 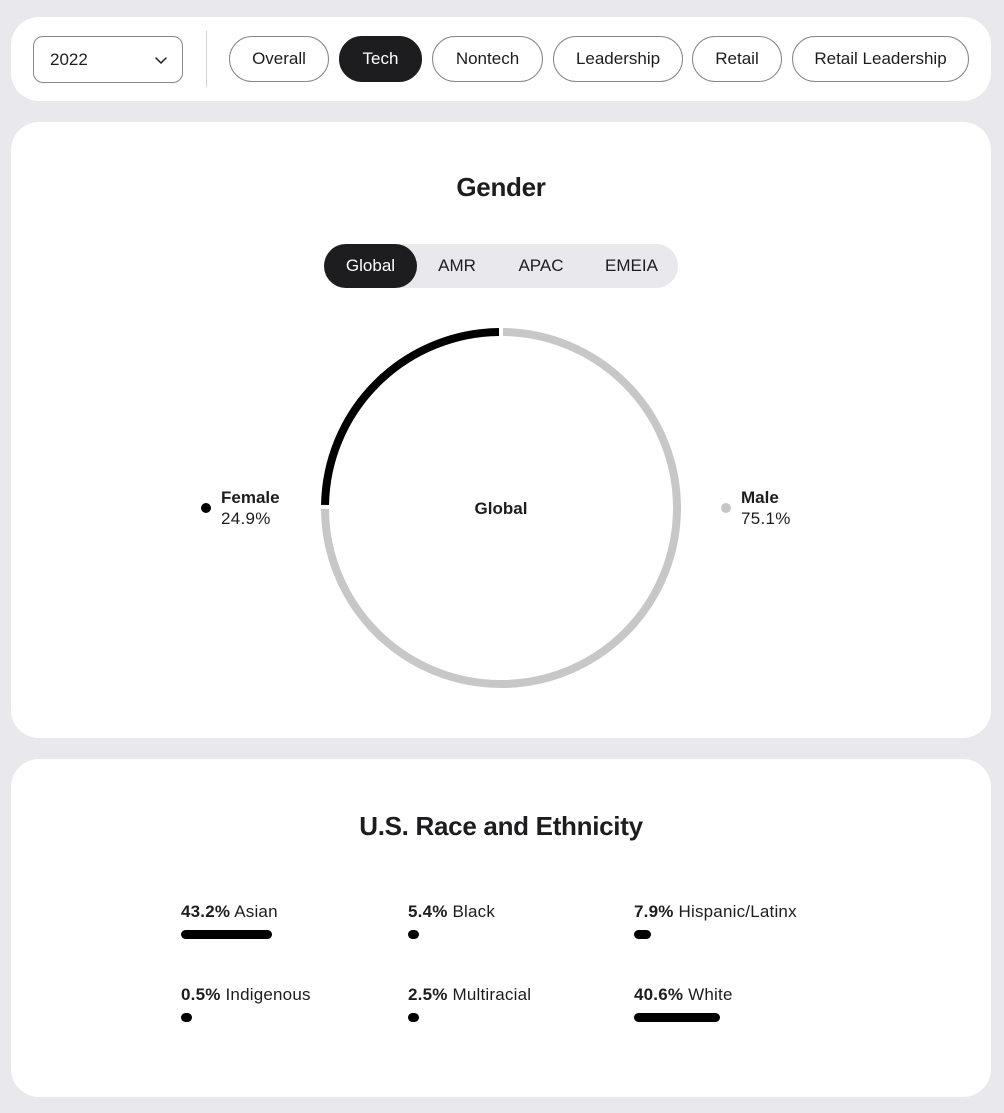 What do you see at coordinates (474, 911) in the screenshot?
I see `race-name: Black` at bounding box center [474, 911].